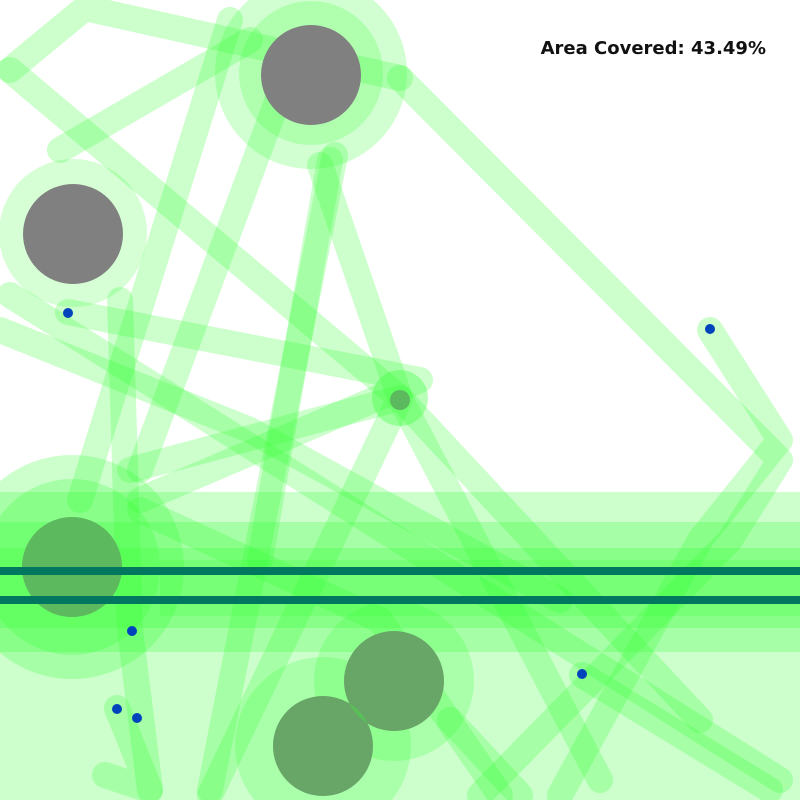 Image resolution: width=800 pixels, height=800 pixels. What do you see at coordinates (612, 48) in the screenshot?
I see `area-covered-label: Area Covered:` at bounding box center [612, 48].